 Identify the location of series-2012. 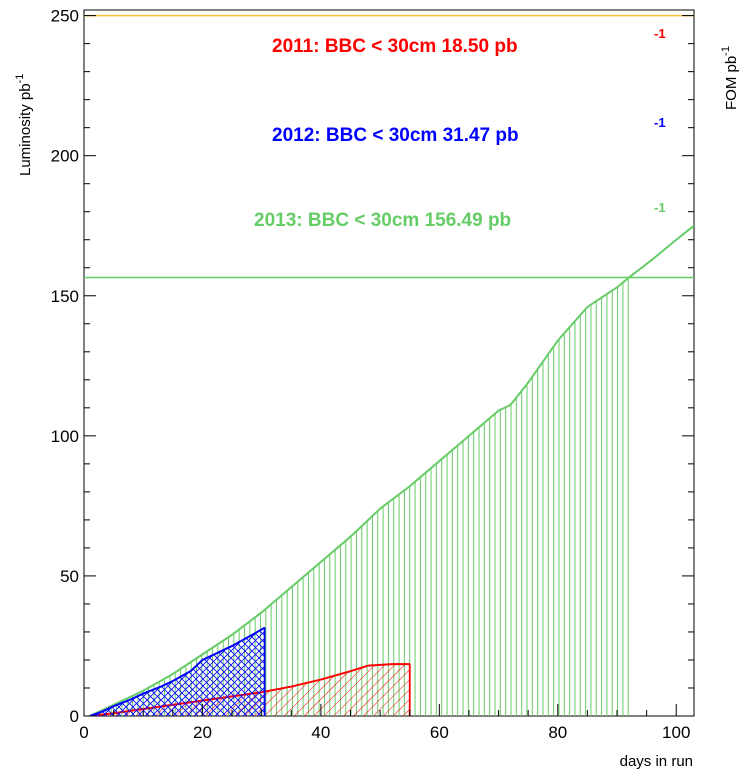
(177, 671).